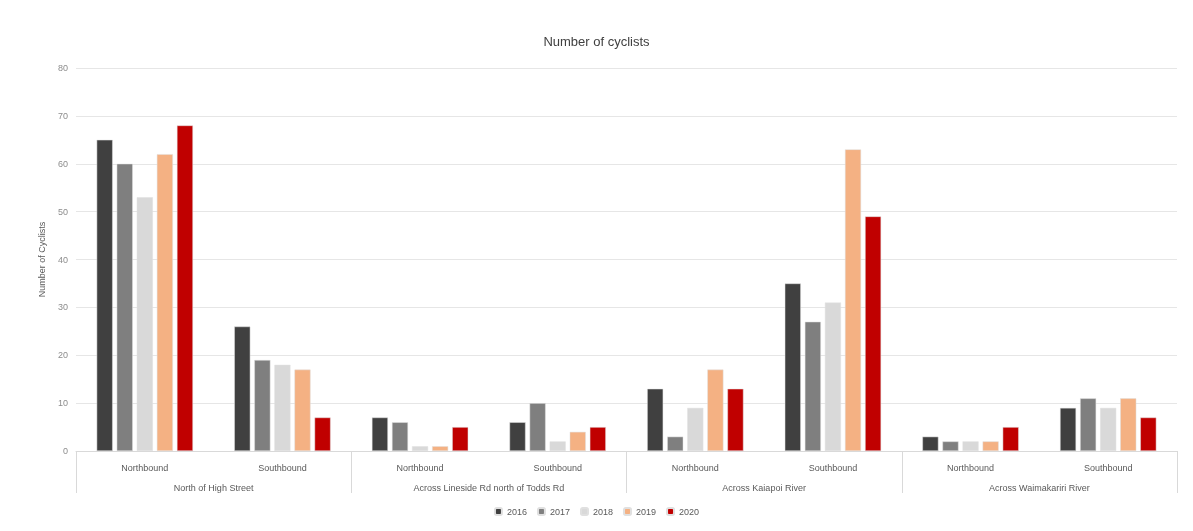  What do you see at coordinates (597, 41) in the screenshot?
I see `chart-title: Number of cyclists` at bounding box center [597, 41].